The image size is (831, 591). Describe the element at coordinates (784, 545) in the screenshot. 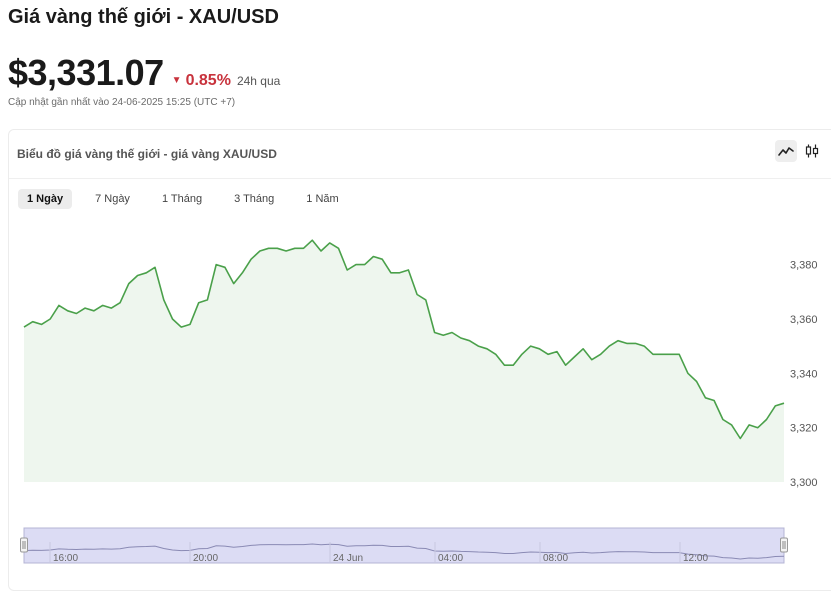

I see `navigator-handle-right` at that location.